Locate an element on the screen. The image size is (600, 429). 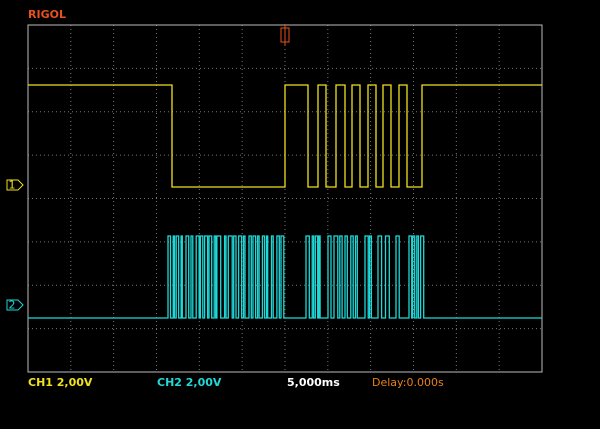
ch2-scale: CH2 2,00V is located at coordinates (189, 382).